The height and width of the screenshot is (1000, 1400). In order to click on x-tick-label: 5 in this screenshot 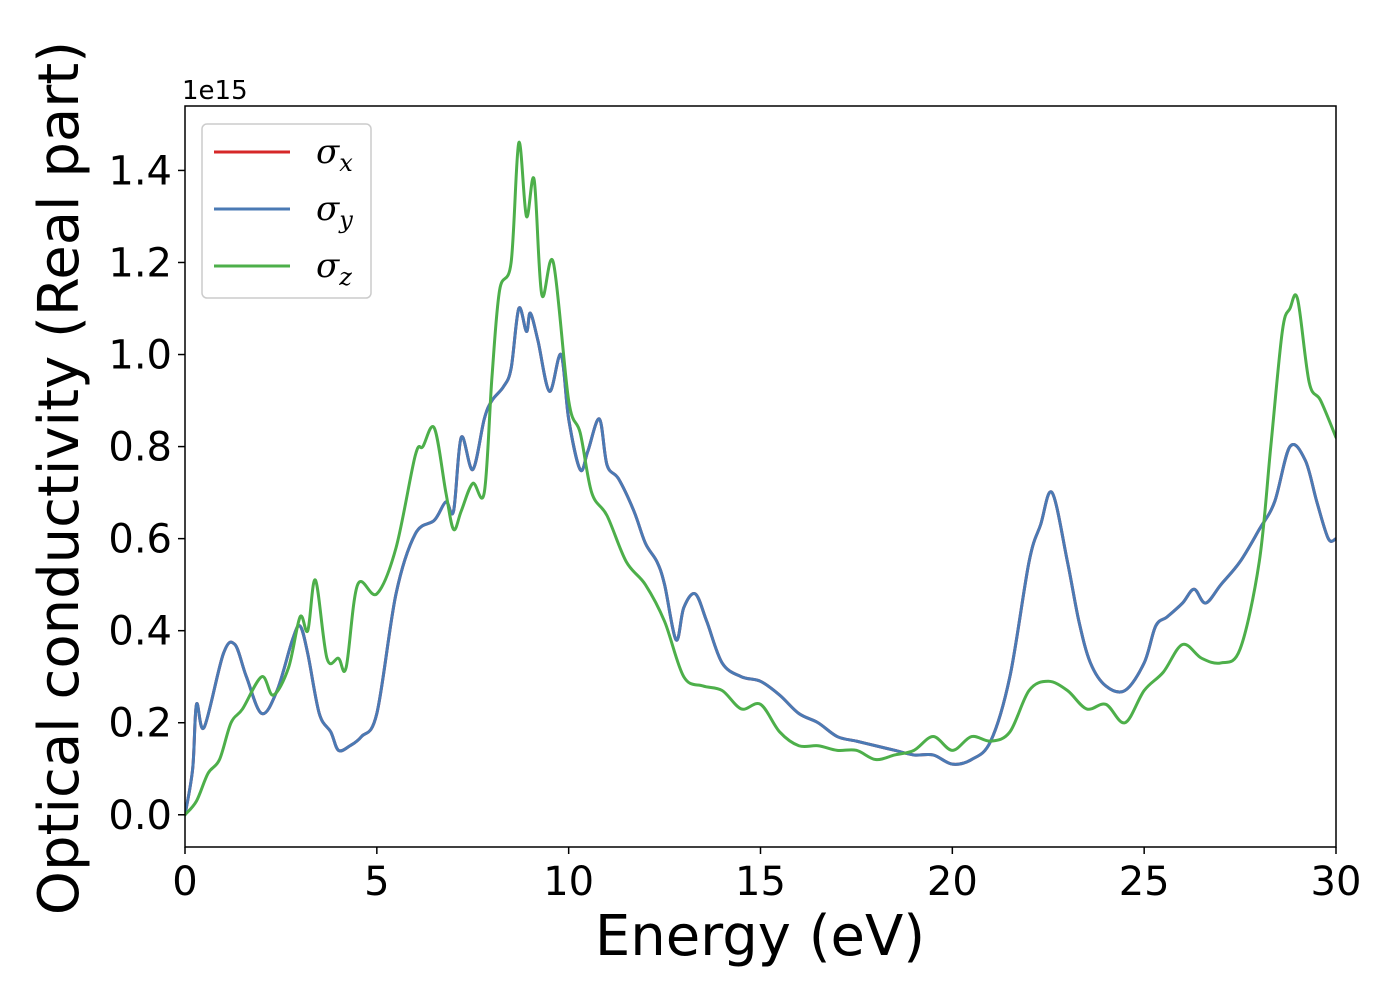, I will do `click(376, 882)`.